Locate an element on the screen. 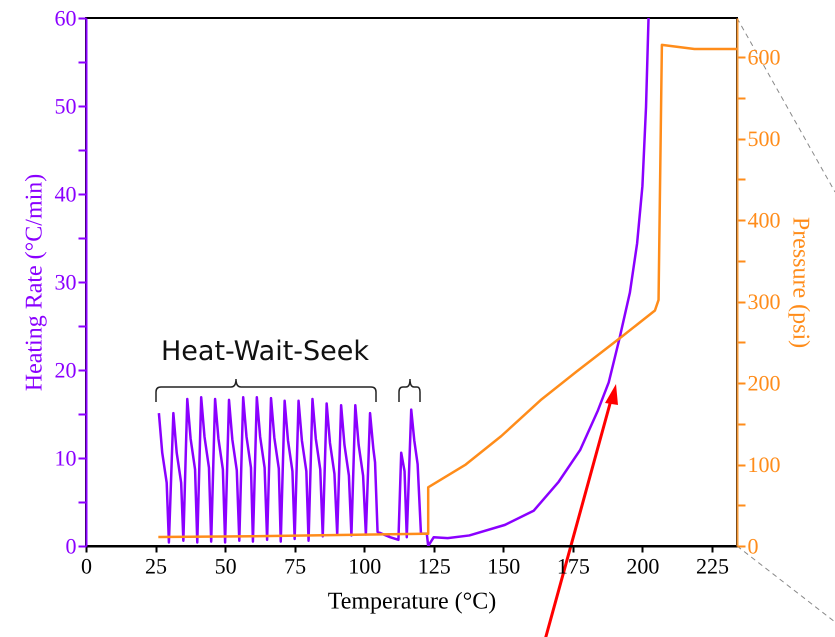  x-tick-label: 150 is located at coordinates (503, 566).